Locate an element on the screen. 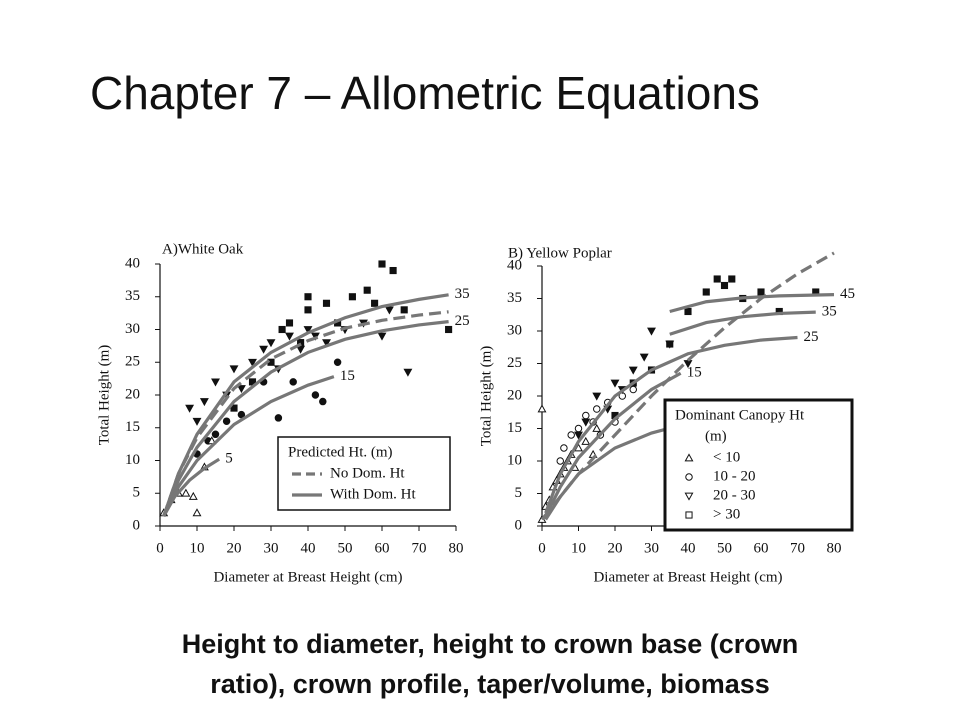  x-tick-label: 60 is located at coordinates (382, 548).